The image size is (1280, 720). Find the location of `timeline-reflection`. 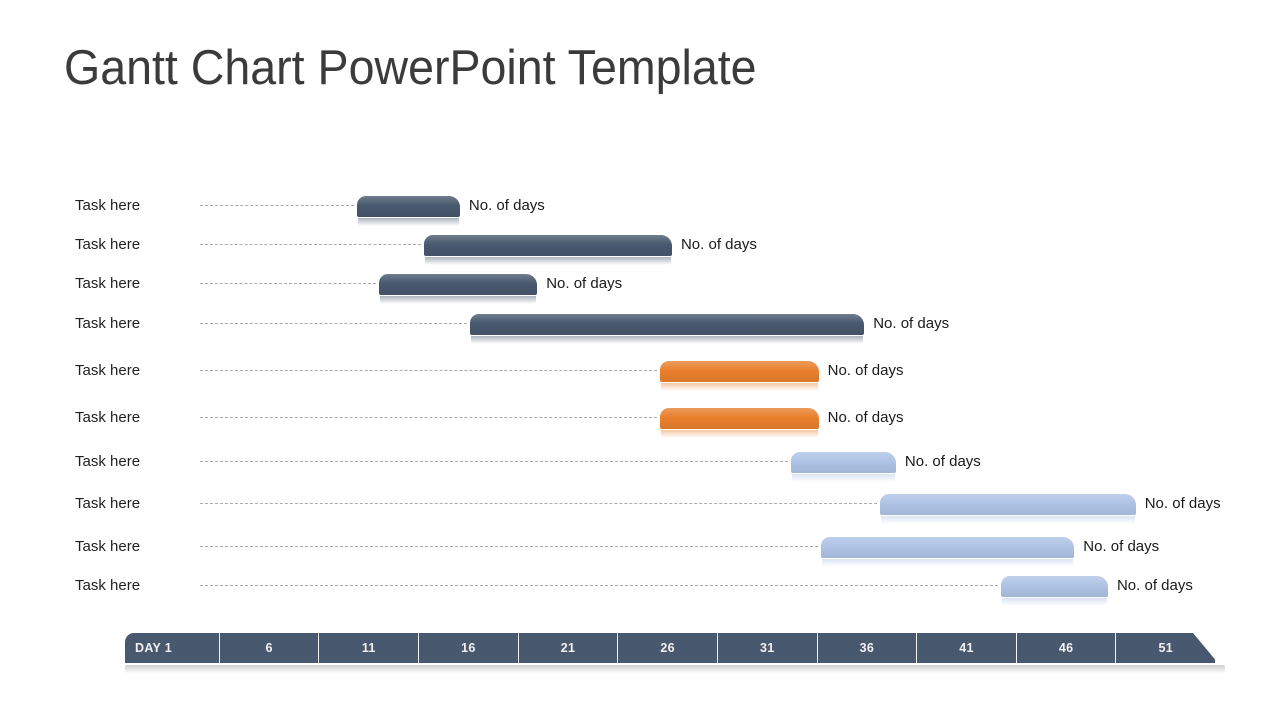

timeline-reflection is located at coordinates (675, 669).